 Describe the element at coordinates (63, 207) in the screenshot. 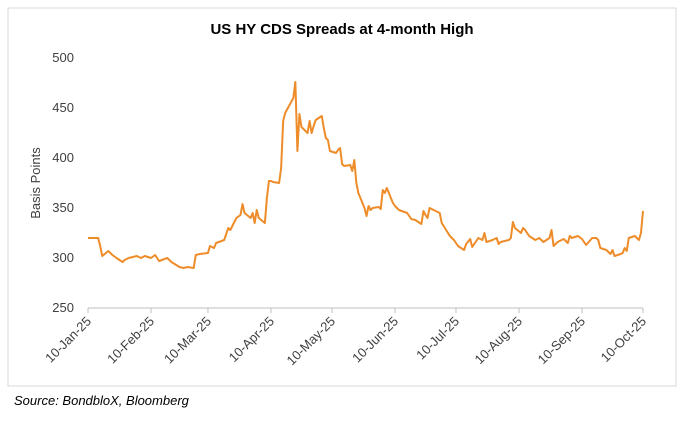

I see `y-tick-label: 350` at that location.